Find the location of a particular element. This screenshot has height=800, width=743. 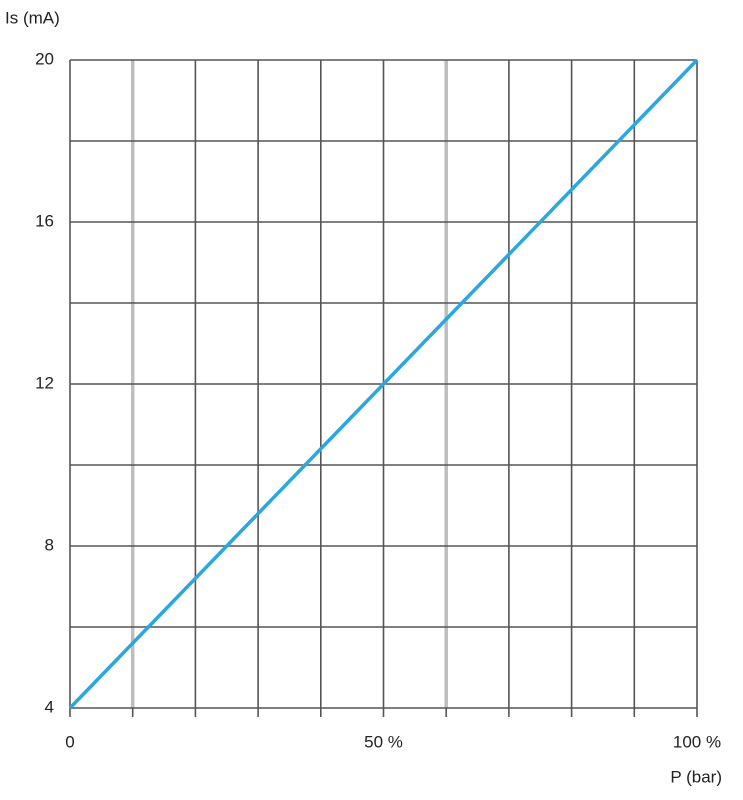

y-axis-label: Is (mA) is located at coordinates (32, 17).